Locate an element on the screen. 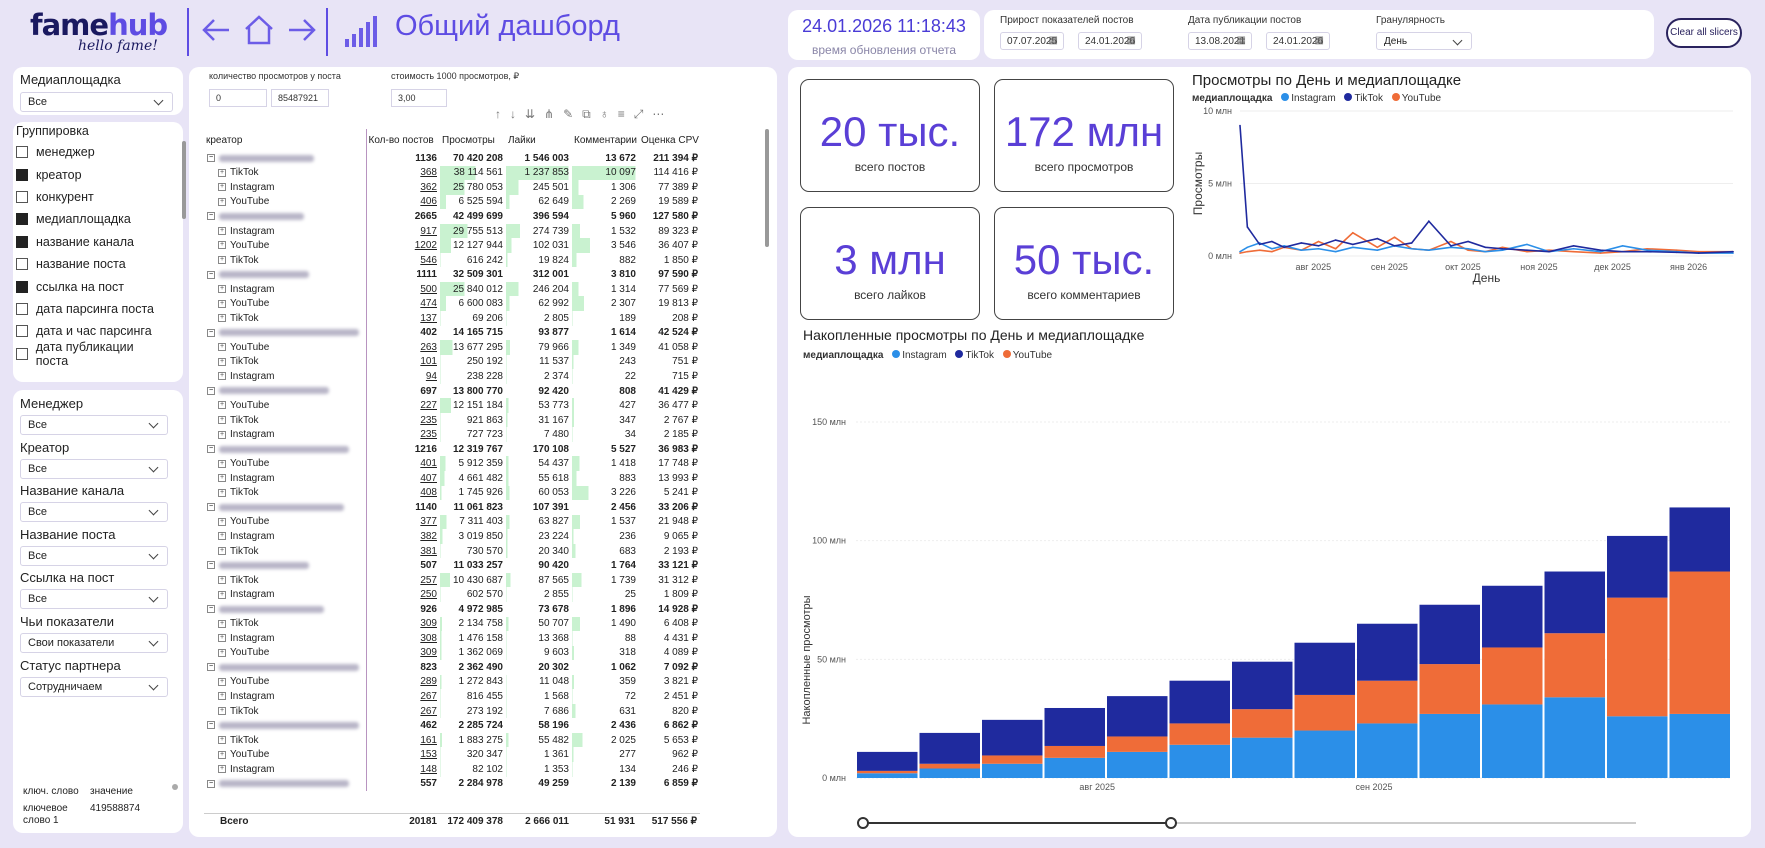 This screenshot has width=1765, height=848. legend-youtube: YouTube is located at coordinates (1421, 98).